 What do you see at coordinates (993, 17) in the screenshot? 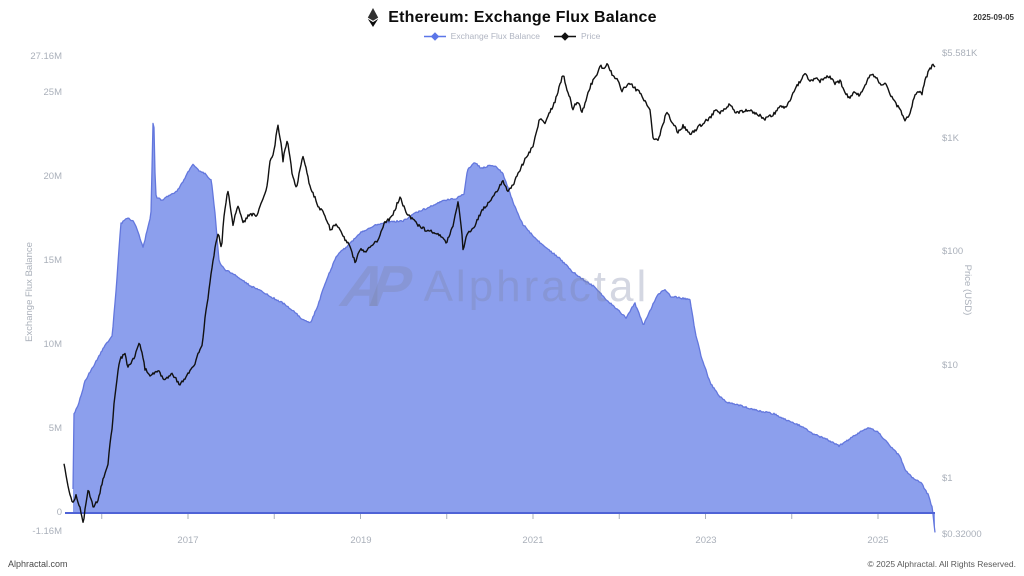
I see `date-label: 2025-09-05` at bounding box center [993, 17].